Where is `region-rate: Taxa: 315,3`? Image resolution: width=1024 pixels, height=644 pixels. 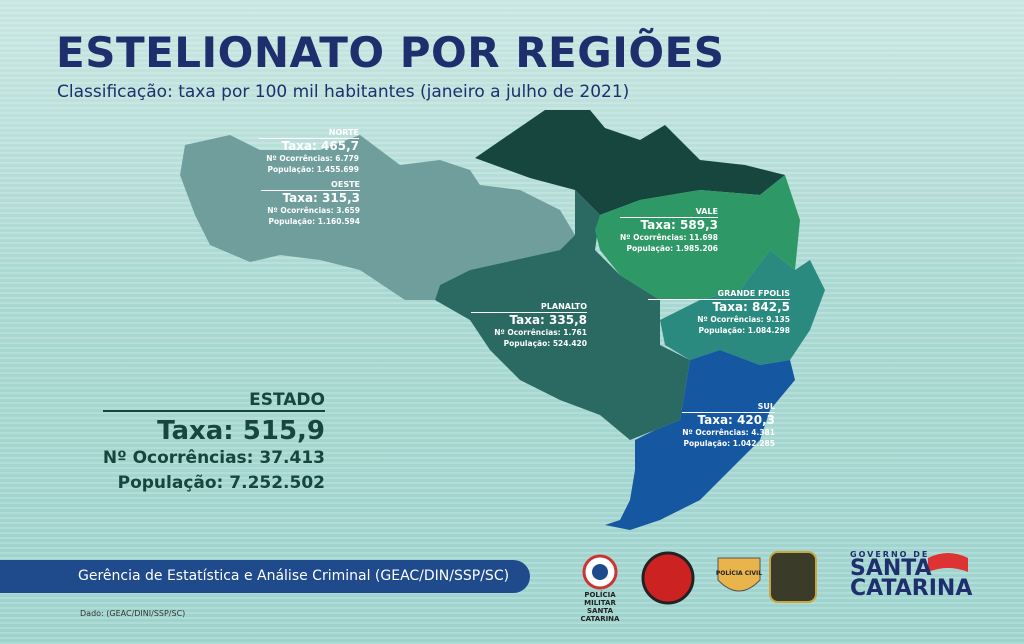
region-rate: Taxa: 315,3 is located at coordinates (321, 198).